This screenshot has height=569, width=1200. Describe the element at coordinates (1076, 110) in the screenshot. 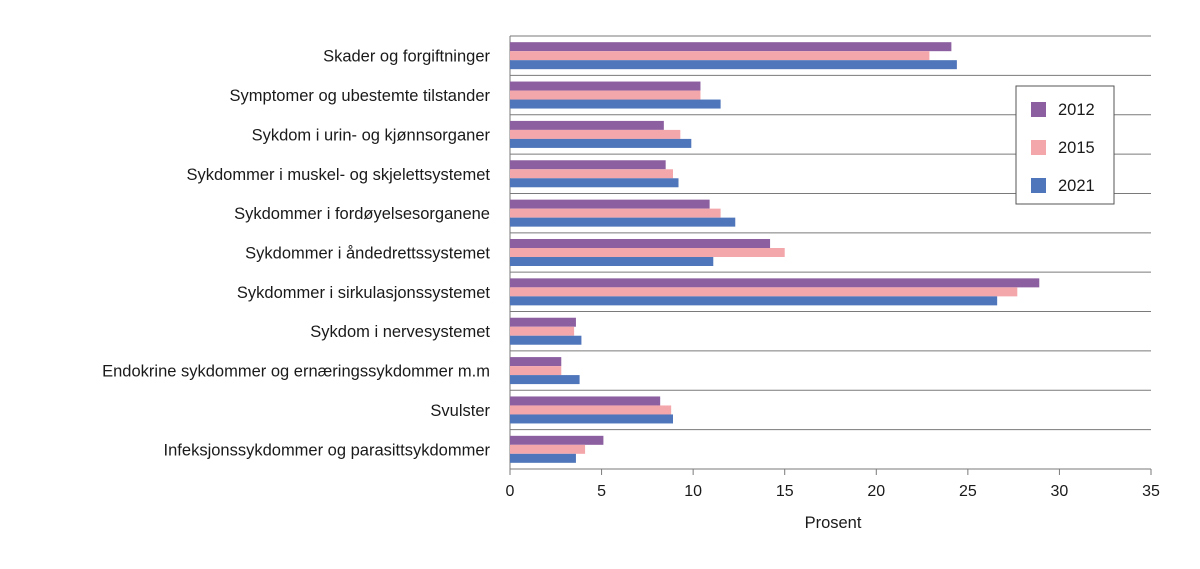

I see `legend-label: 2012` at that location.